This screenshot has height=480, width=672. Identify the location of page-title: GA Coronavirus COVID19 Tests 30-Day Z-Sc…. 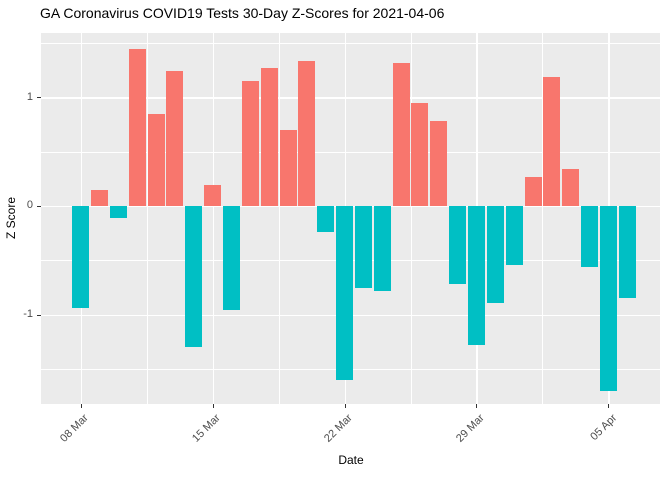
(242, 13).